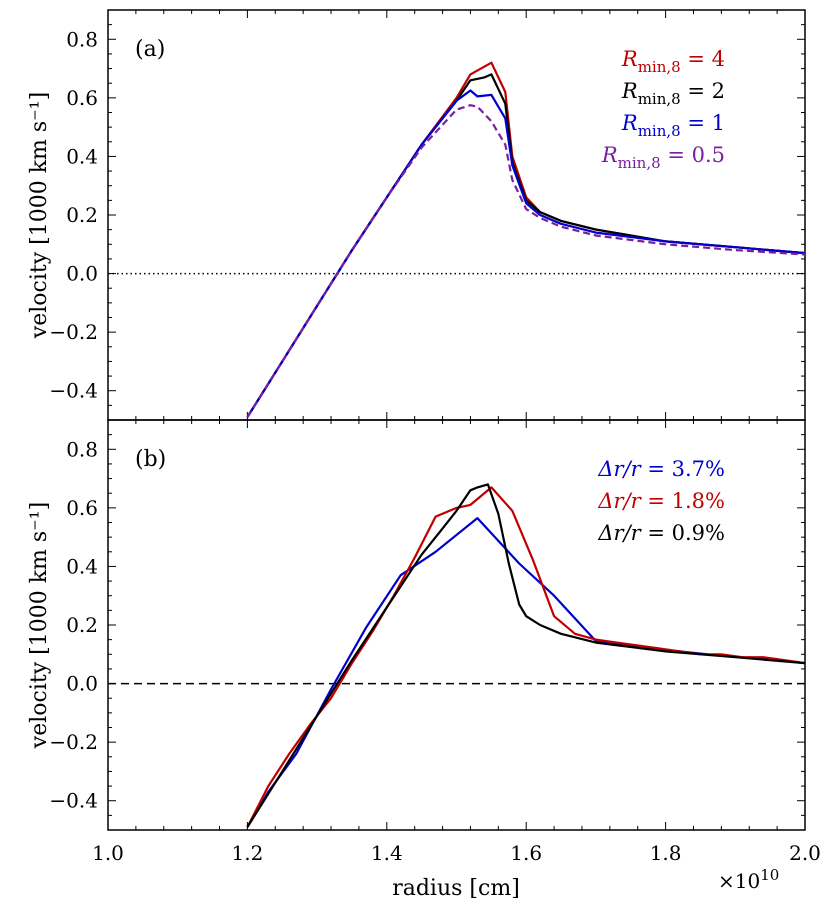 This screenshot has width=830, height=915. Describe the element at coordinates (456, 853) in the screenshot. I see `x-tick-labels: 1.0 1.2 1.4 1.6 1.8 2.0` at that location.